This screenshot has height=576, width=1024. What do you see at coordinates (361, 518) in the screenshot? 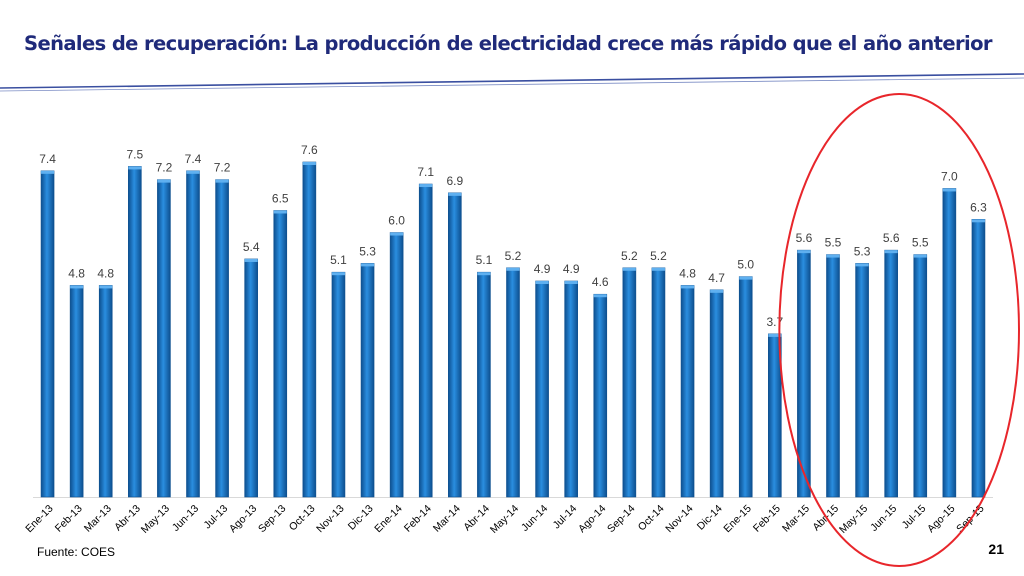
I see `x-tick-label: Dic-13` at bounding box center [361, 518].